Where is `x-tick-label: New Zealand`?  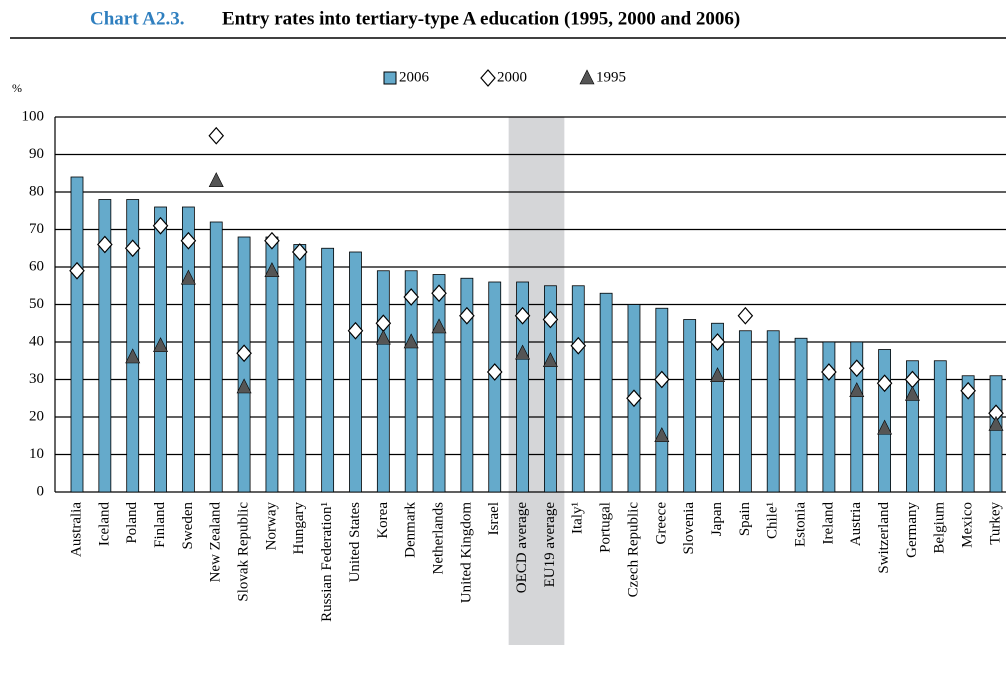
x-tick-label: New Zealand is located at coordinates (216, 542).